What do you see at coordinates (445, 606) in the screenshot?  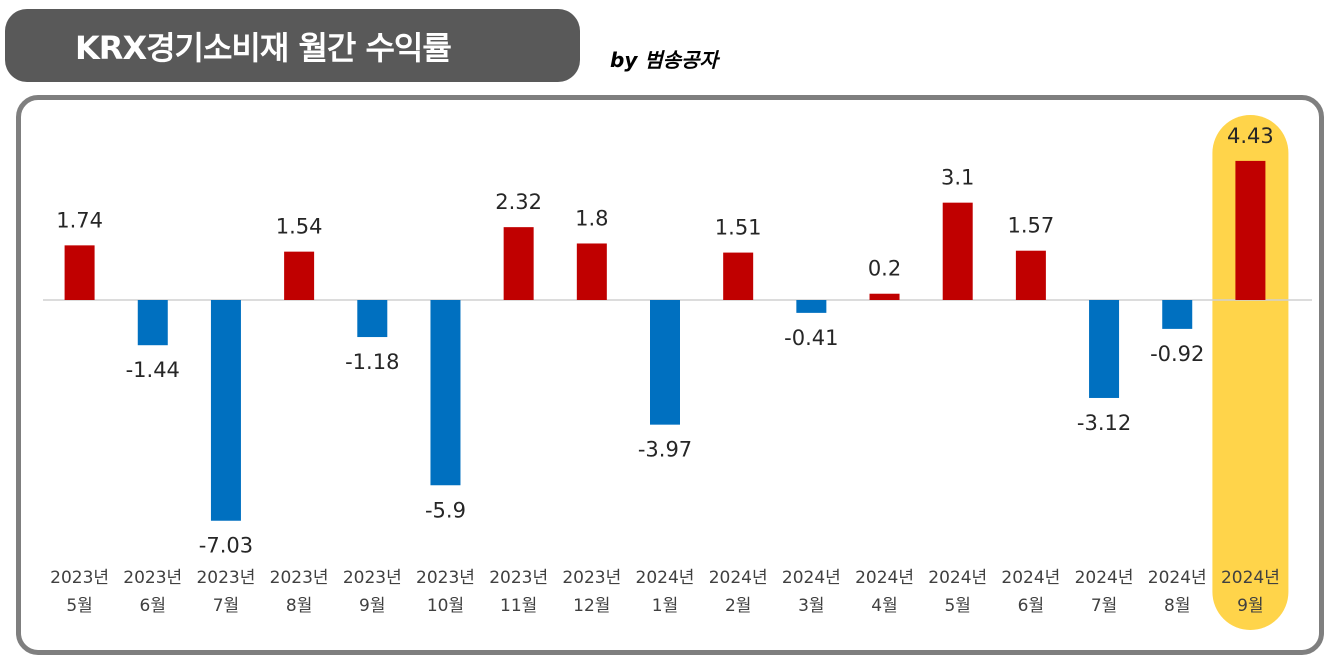 I see `x-tick-label-month: 10월` at bounding box center [445, 606].